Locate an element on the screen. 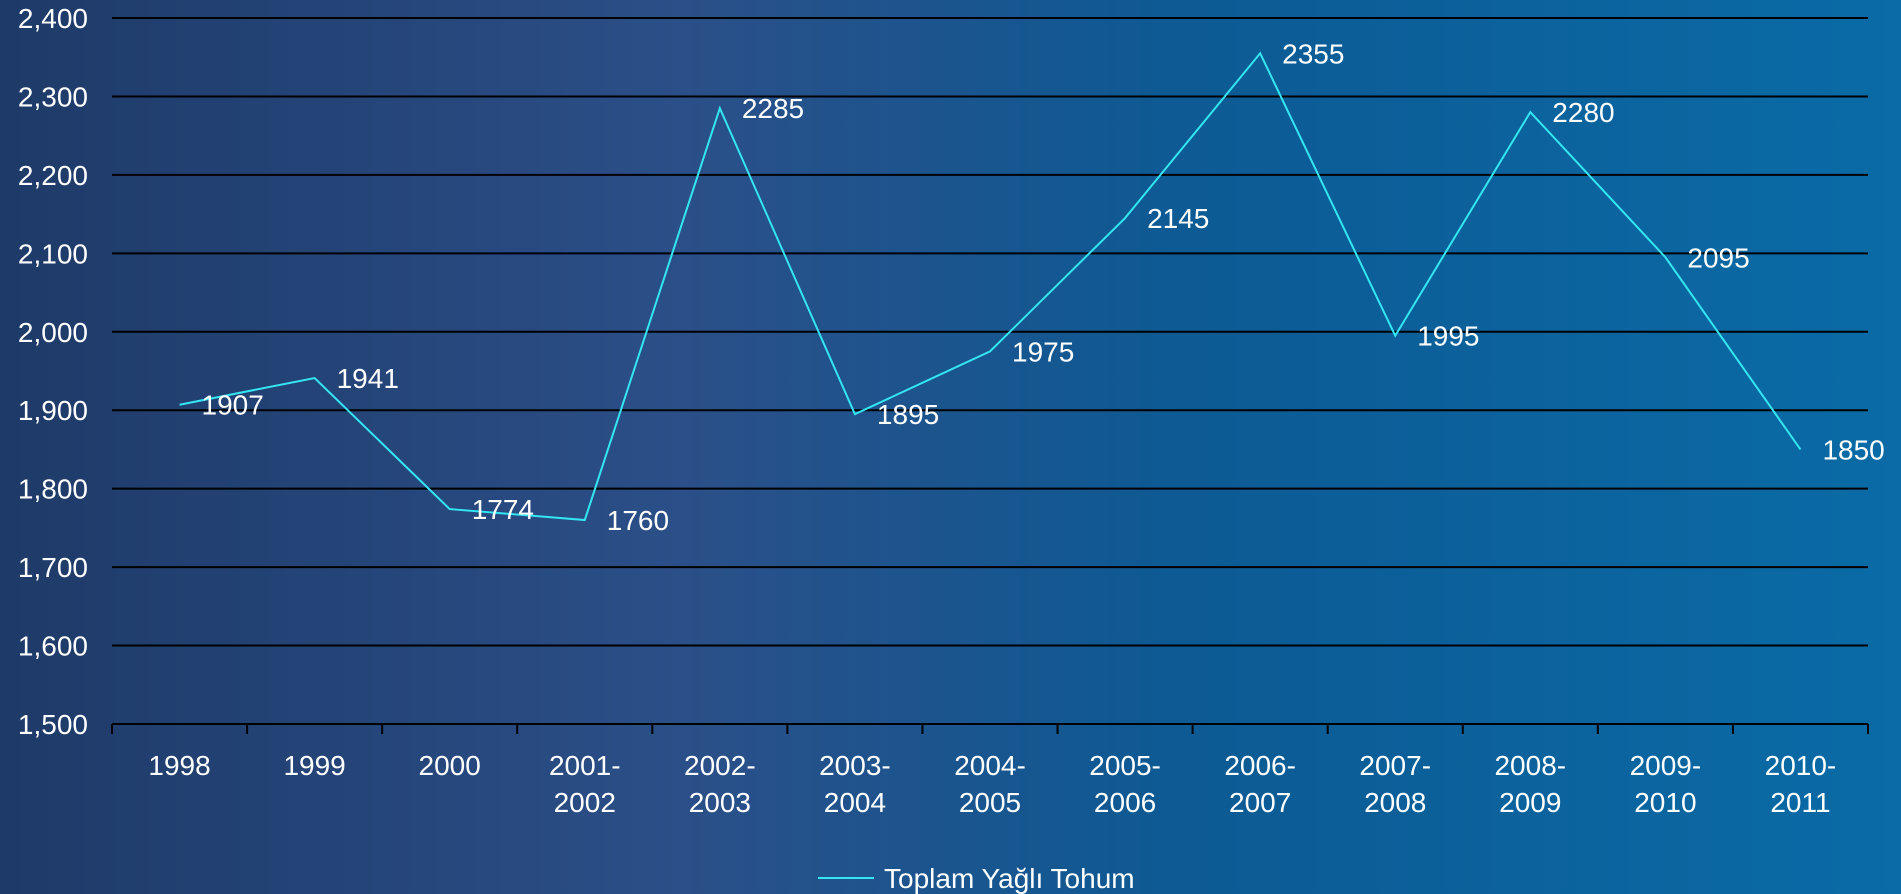  data-label: 1907 is located at coordinates (233, 405).